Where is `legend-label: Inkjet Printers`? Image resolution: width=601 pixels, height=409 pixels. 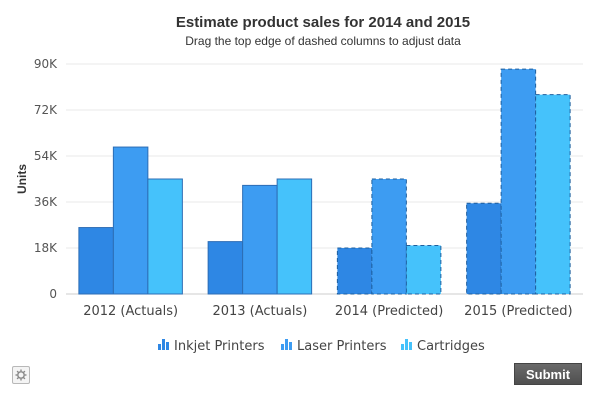 legend-label: Inkjet Printers is located at coordinates (219, 346).